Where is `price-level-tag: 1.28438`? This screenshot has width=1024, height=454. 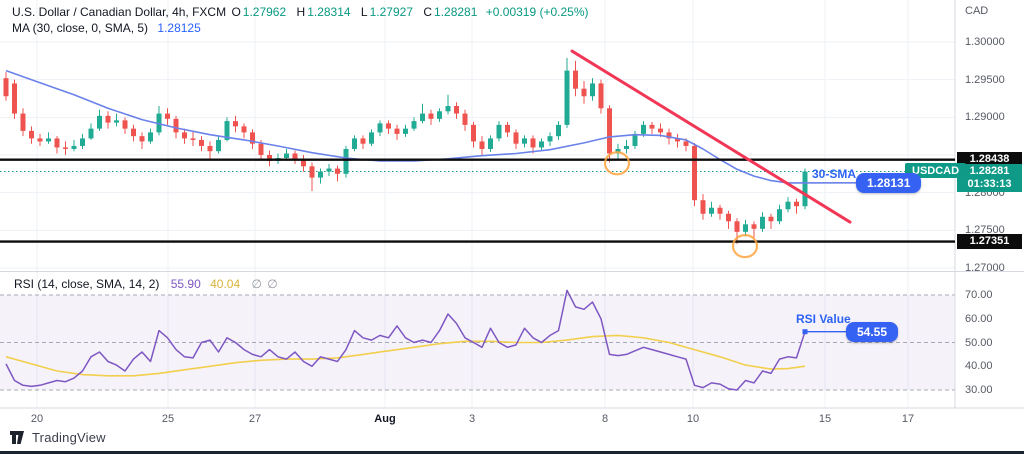 price-level-tag: 1.28438 is located at coordinates (989, 159).